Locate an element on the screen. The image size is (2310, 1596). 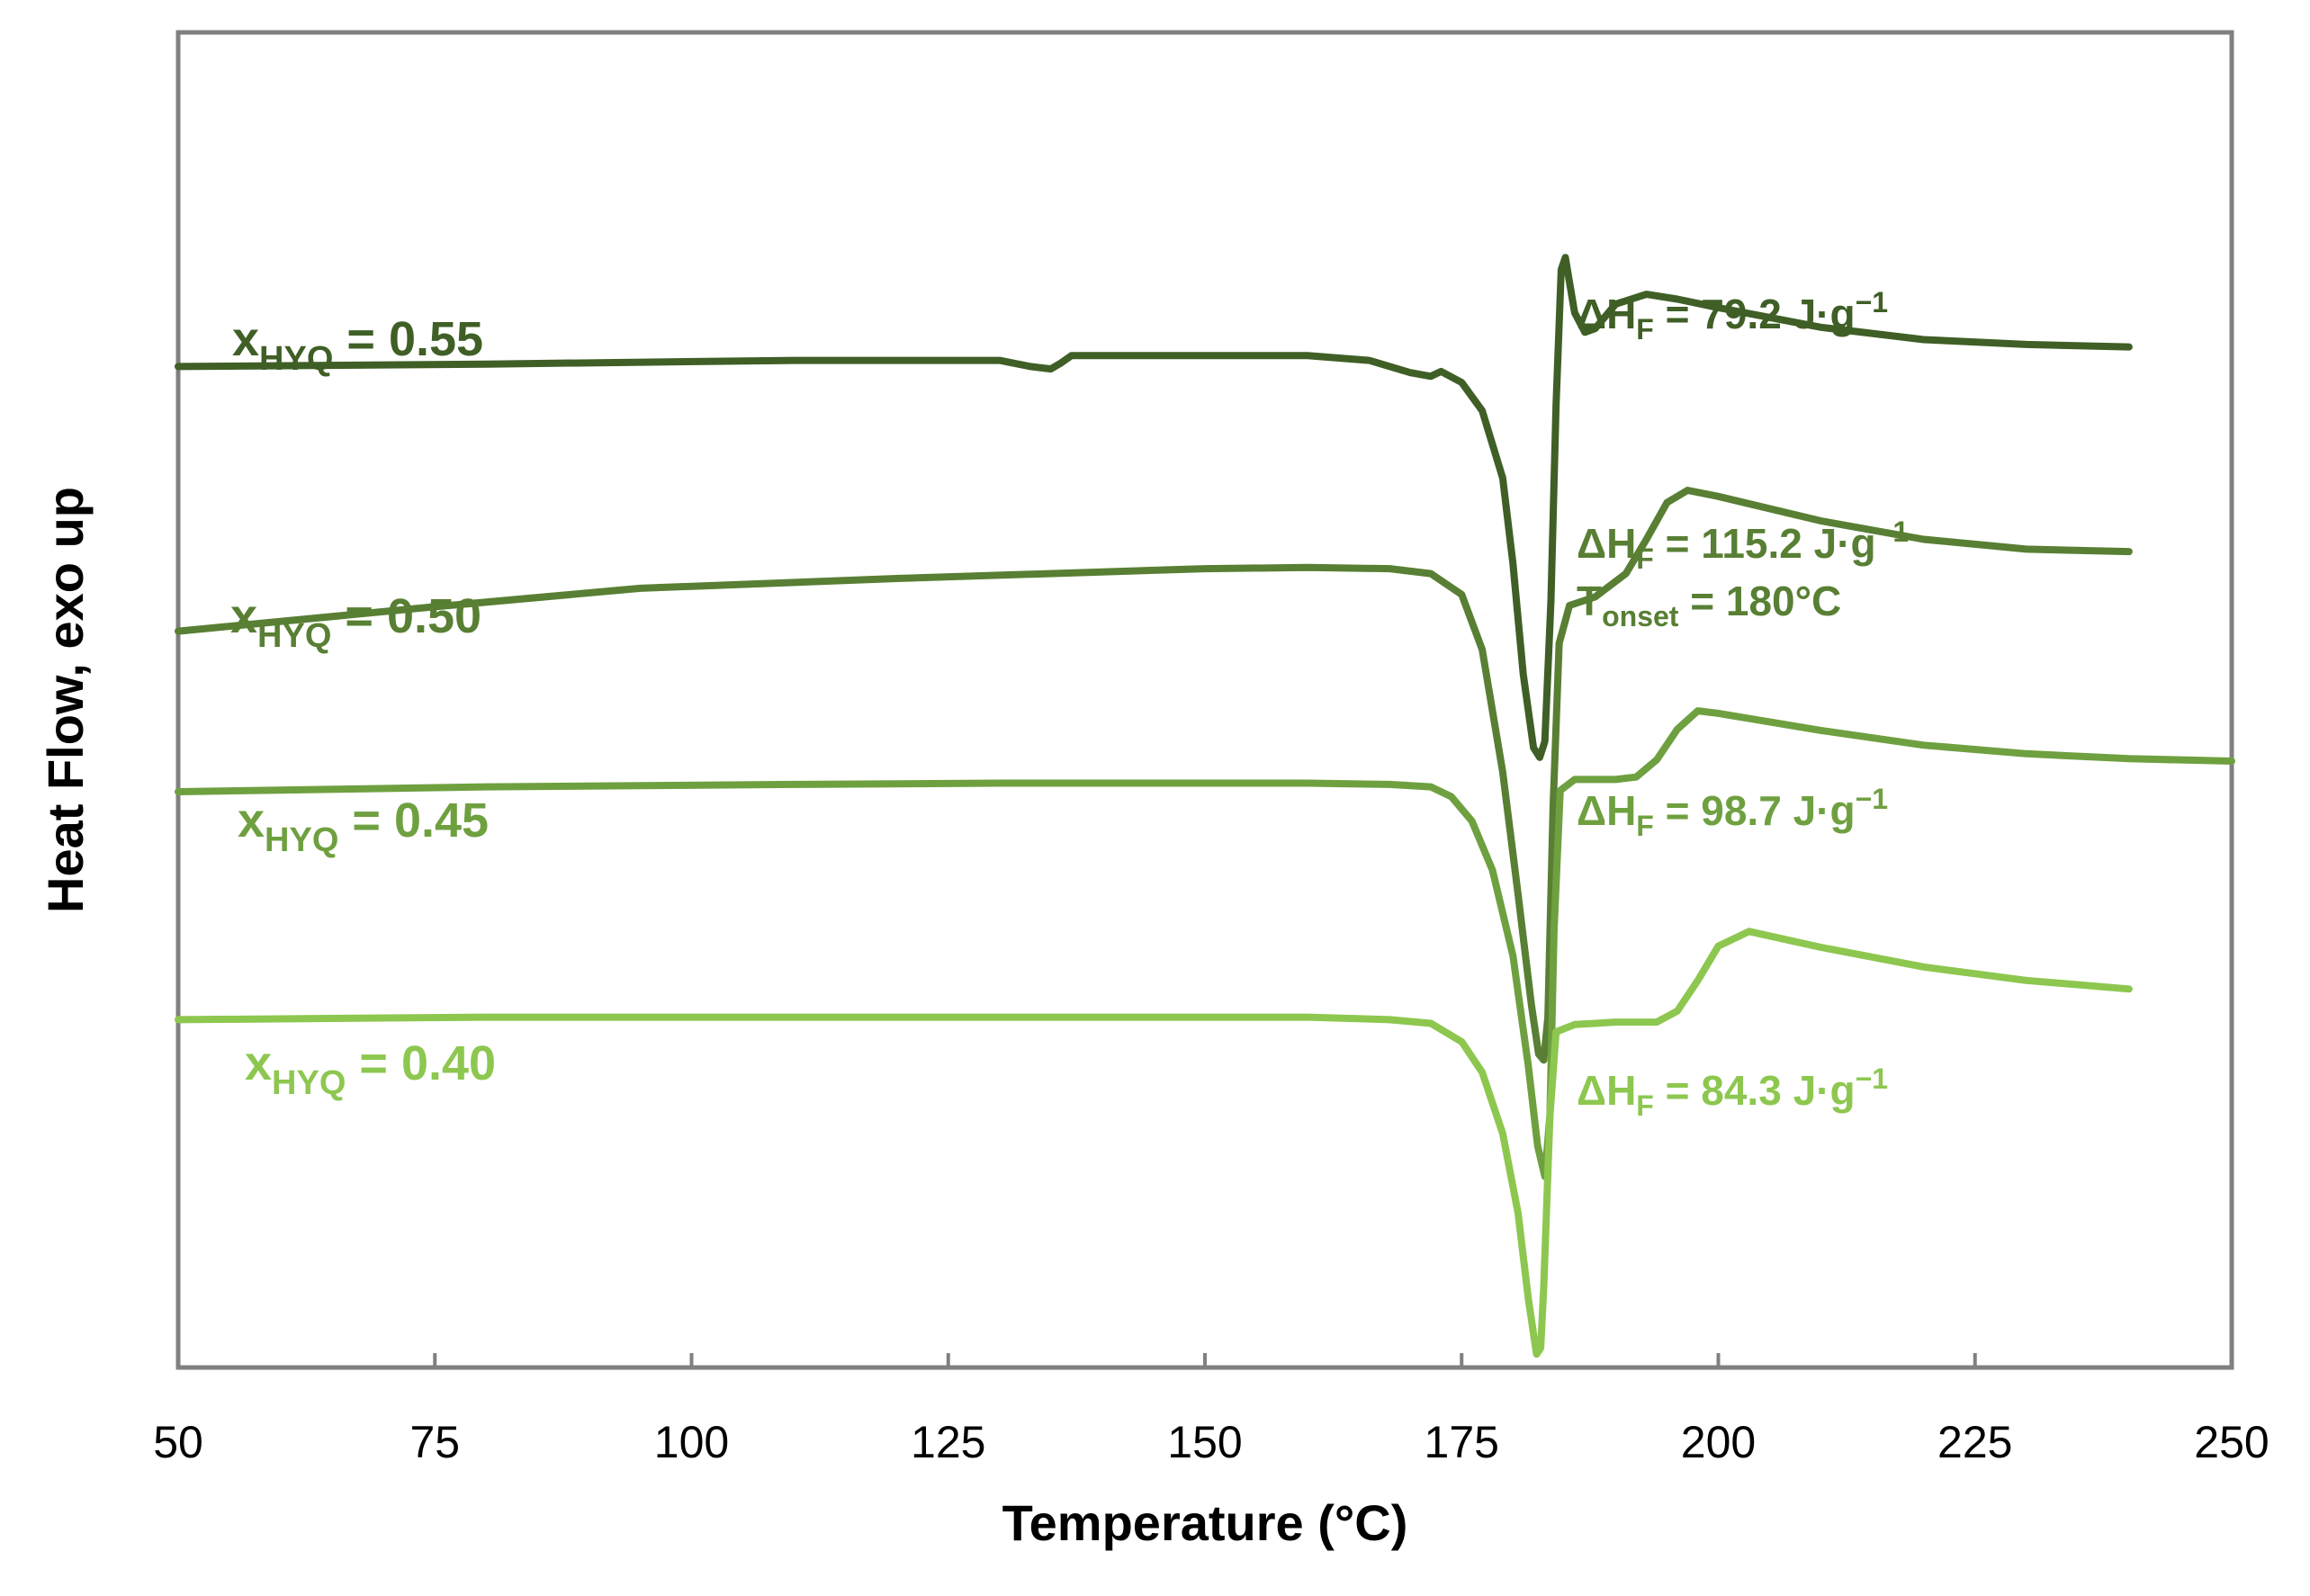
x-tick-label-200: 200 is located at coordinates (1718, 1442).